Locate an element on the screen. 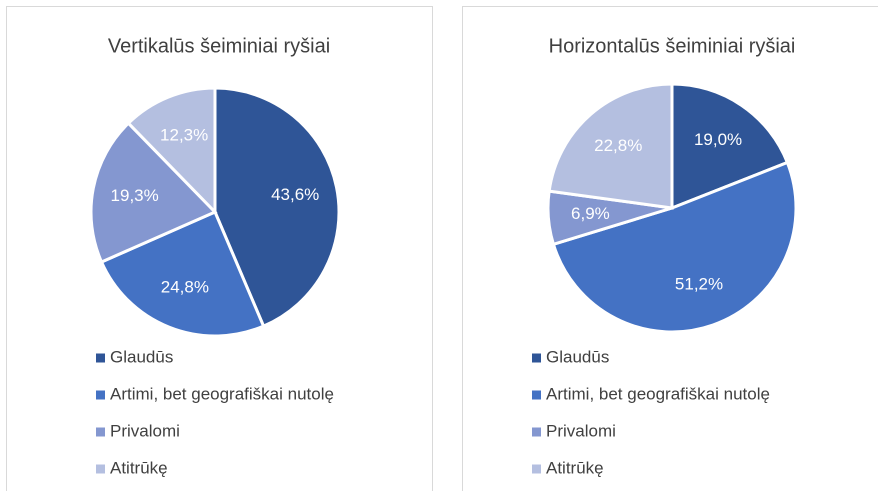 This screenshot has height=491, width=878. data-label: 43,6% is located at coordinates (295, 194).